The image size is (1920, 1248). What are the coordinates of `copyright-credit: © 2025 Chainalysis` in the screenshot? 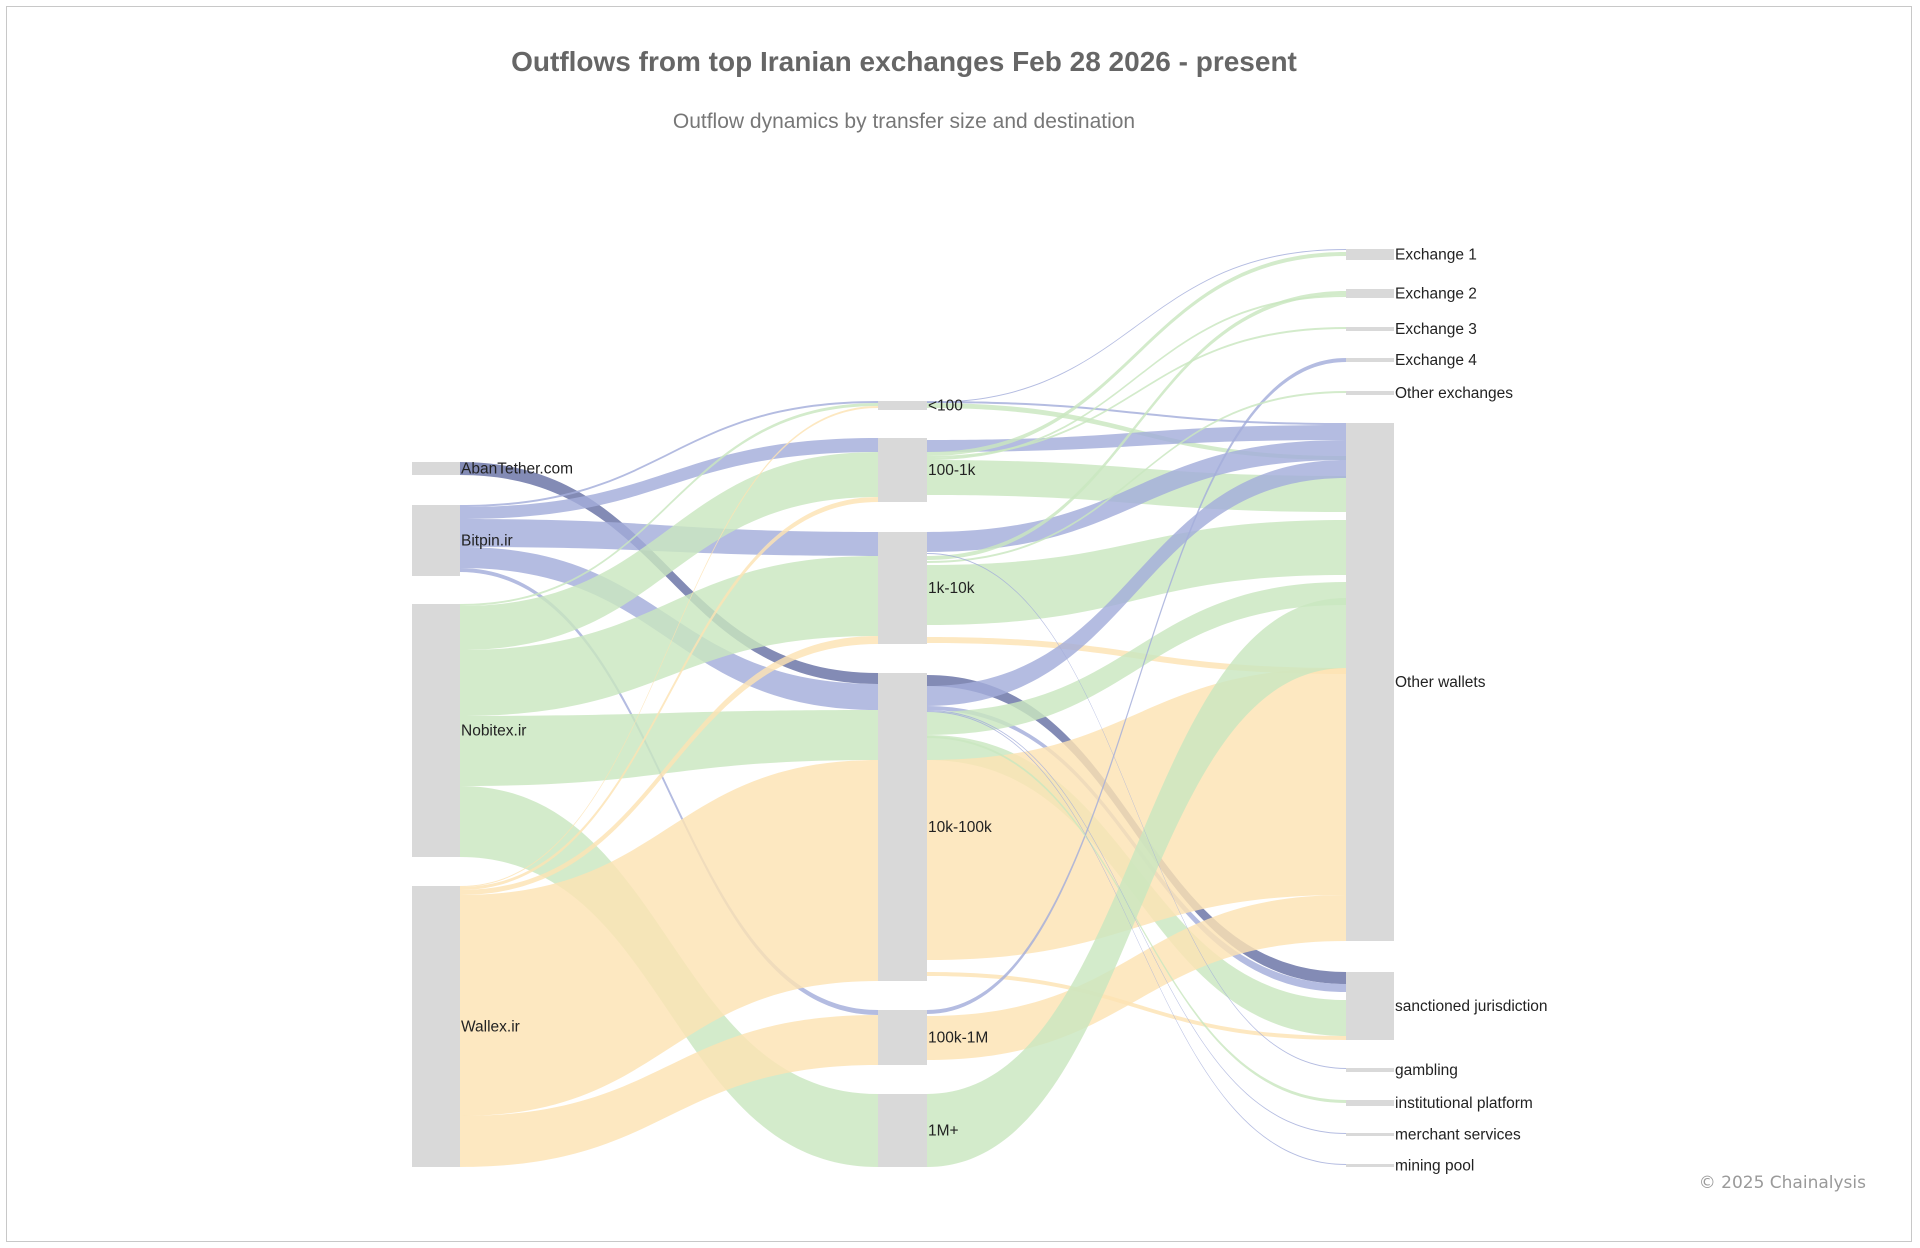 It's located at (1782, 1183).